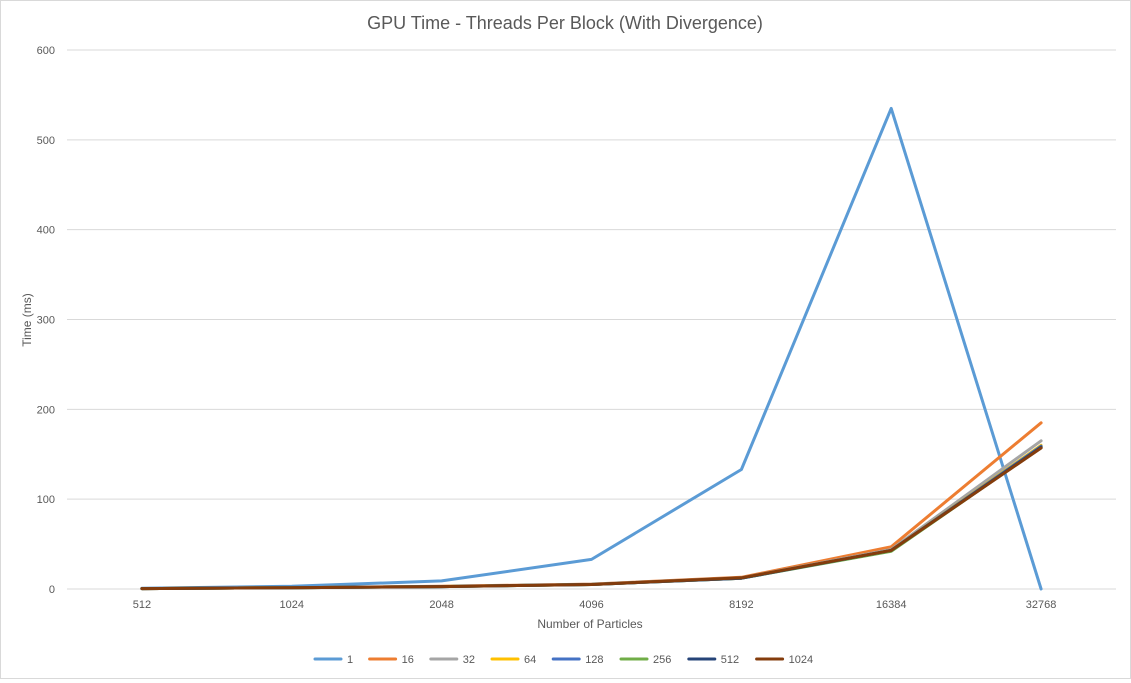 This screenshot has height=683, width=1131. I want to click on legend-item-256: 256, so click(645, 660).